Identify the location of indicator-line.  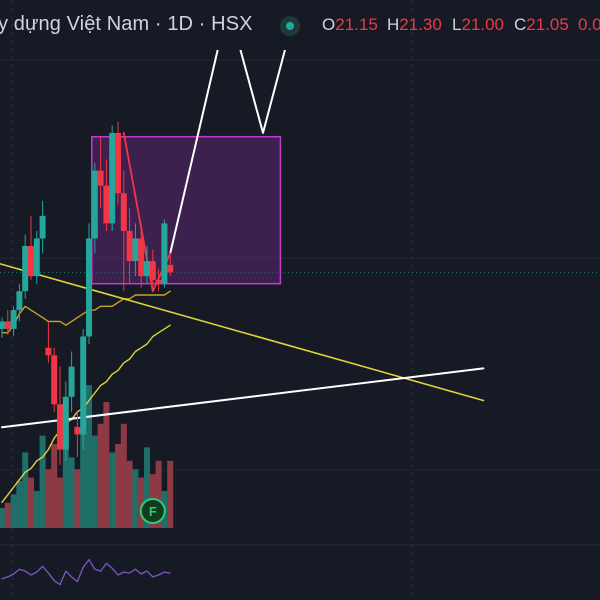
(86, 572).